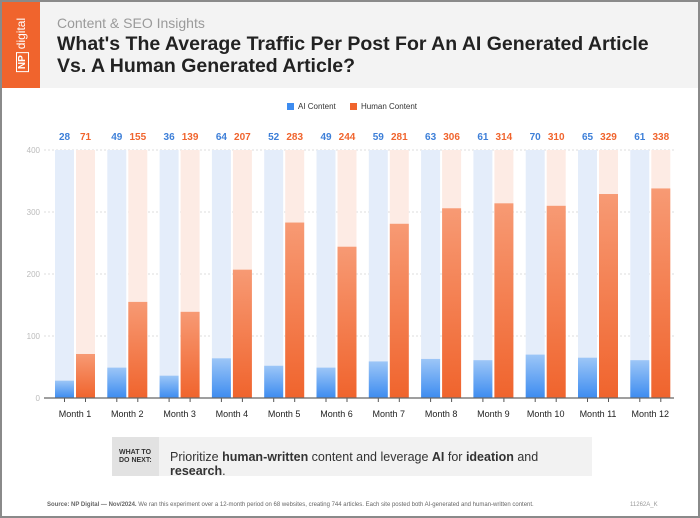 The image size is (700, 518). Describe the element at coordinates (608, 137) in the screenshot. I see `data-label: 329` at that location.